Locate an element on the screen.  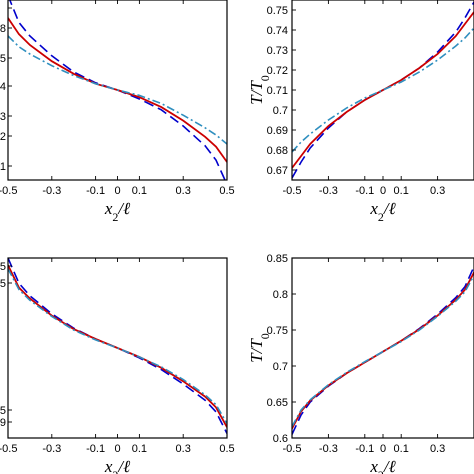
series-line-dashed is located at coordinates (383, 350).